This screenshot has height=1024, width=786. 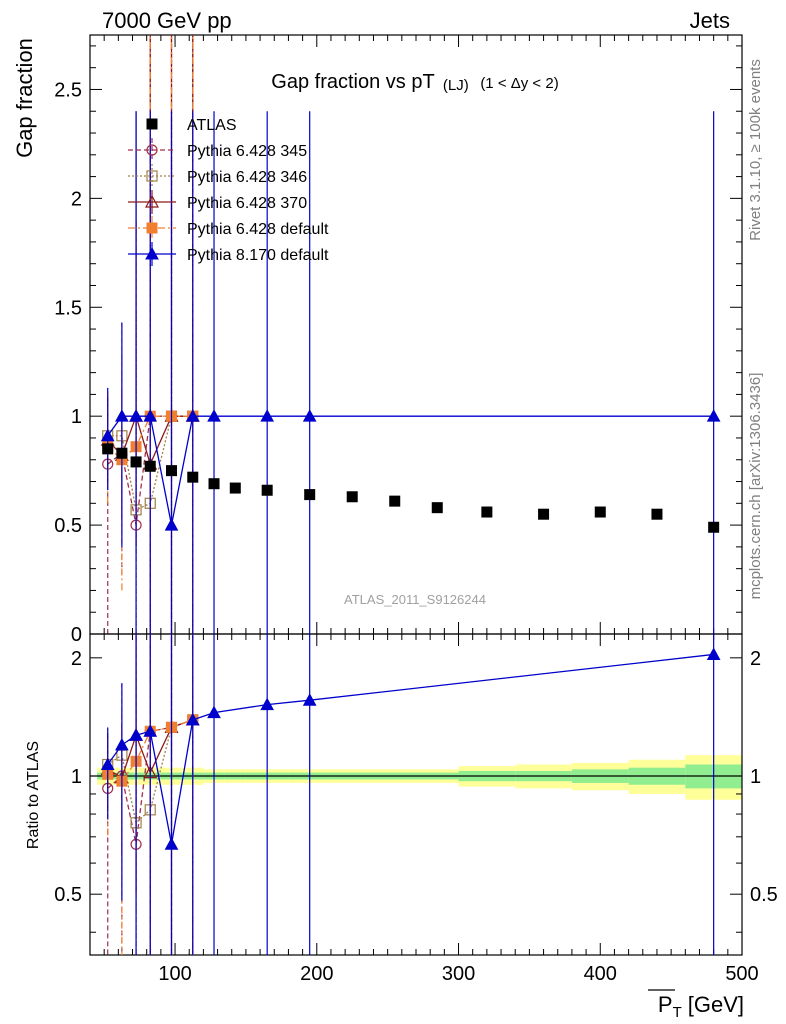 What do you see at coordinates (741, 974) in the screenshot?
I see `x-tick-label: 500` at bounding box center [741, 974].